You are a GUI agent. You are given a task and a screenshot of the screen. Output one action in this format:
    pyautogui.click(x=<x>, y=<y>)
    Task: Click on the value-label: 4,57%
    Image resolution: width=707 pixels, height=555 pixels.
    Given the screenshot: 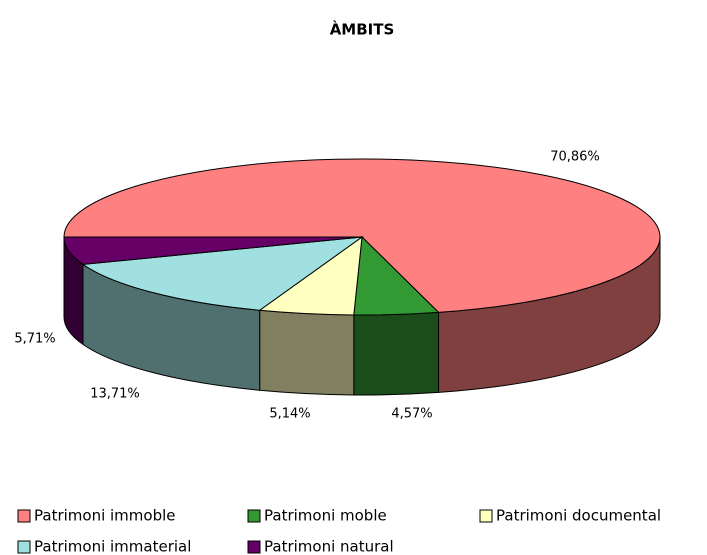 What is the action you would take?
    pyautogui.click(x=411, y=414)
    